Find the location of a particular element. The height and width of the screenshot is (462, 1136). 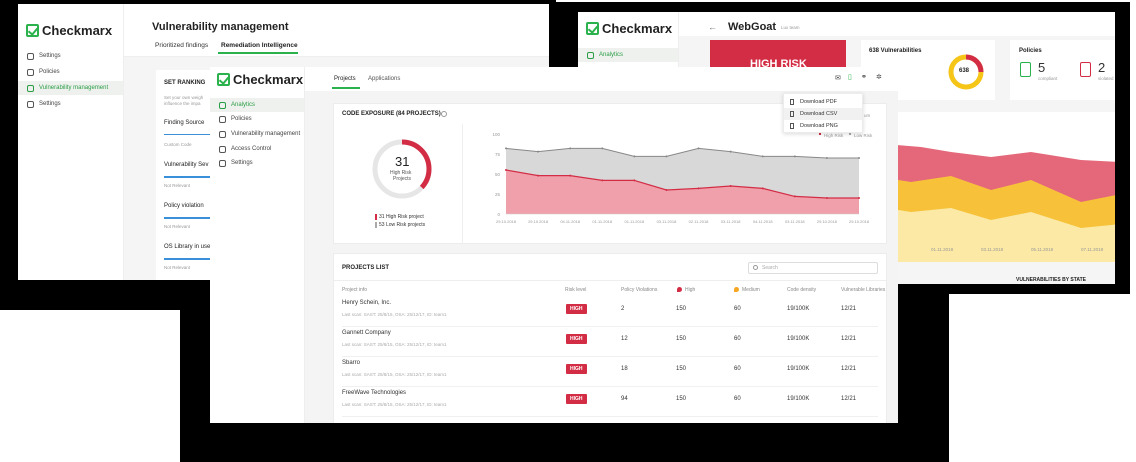

filter-value: Not Relevant is located at coordinates (177, 267).